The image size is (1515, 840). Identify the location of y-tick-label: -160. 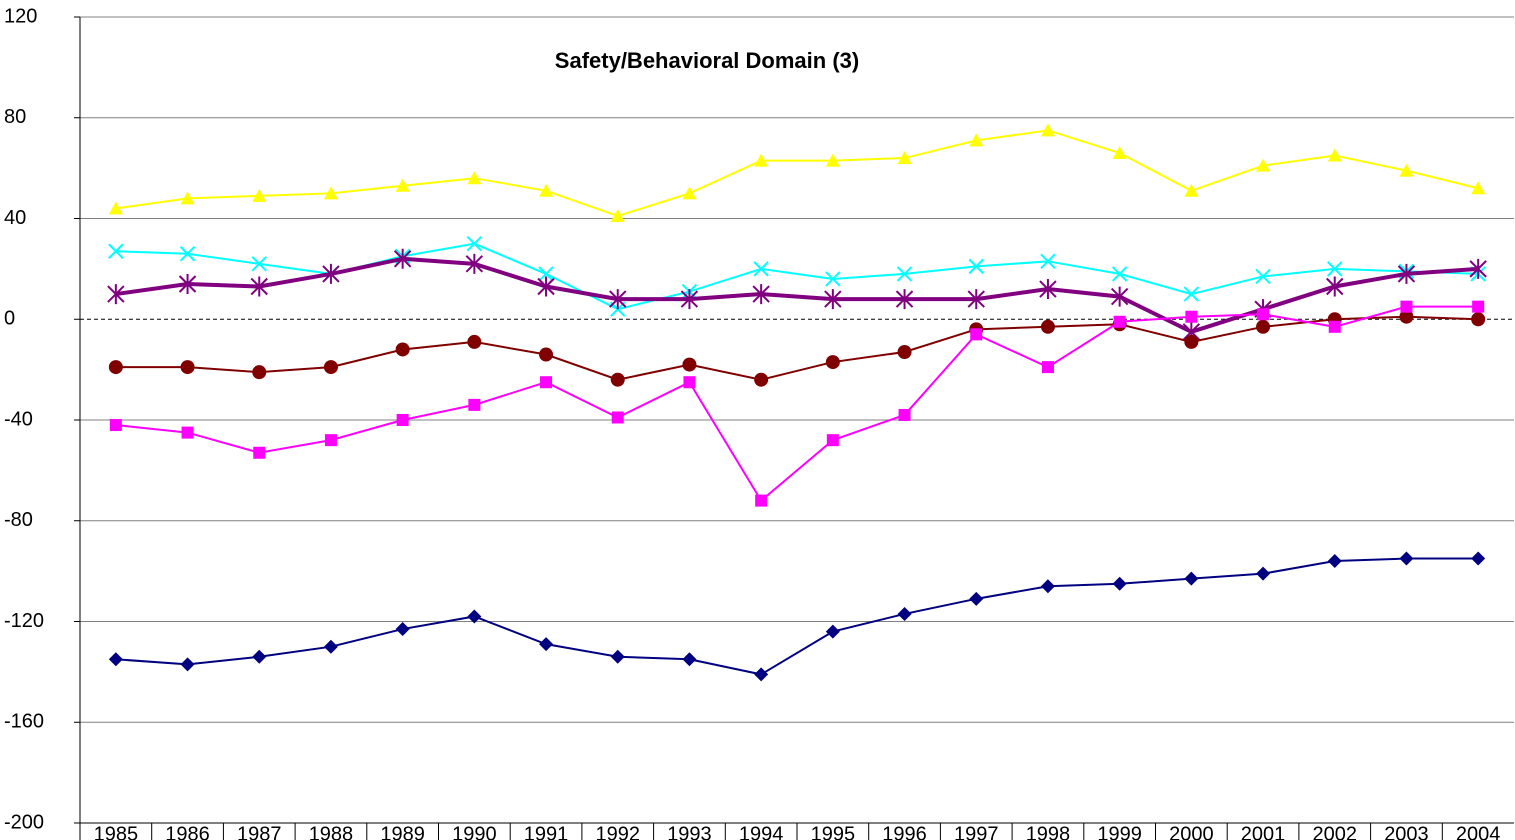
(24, 722).